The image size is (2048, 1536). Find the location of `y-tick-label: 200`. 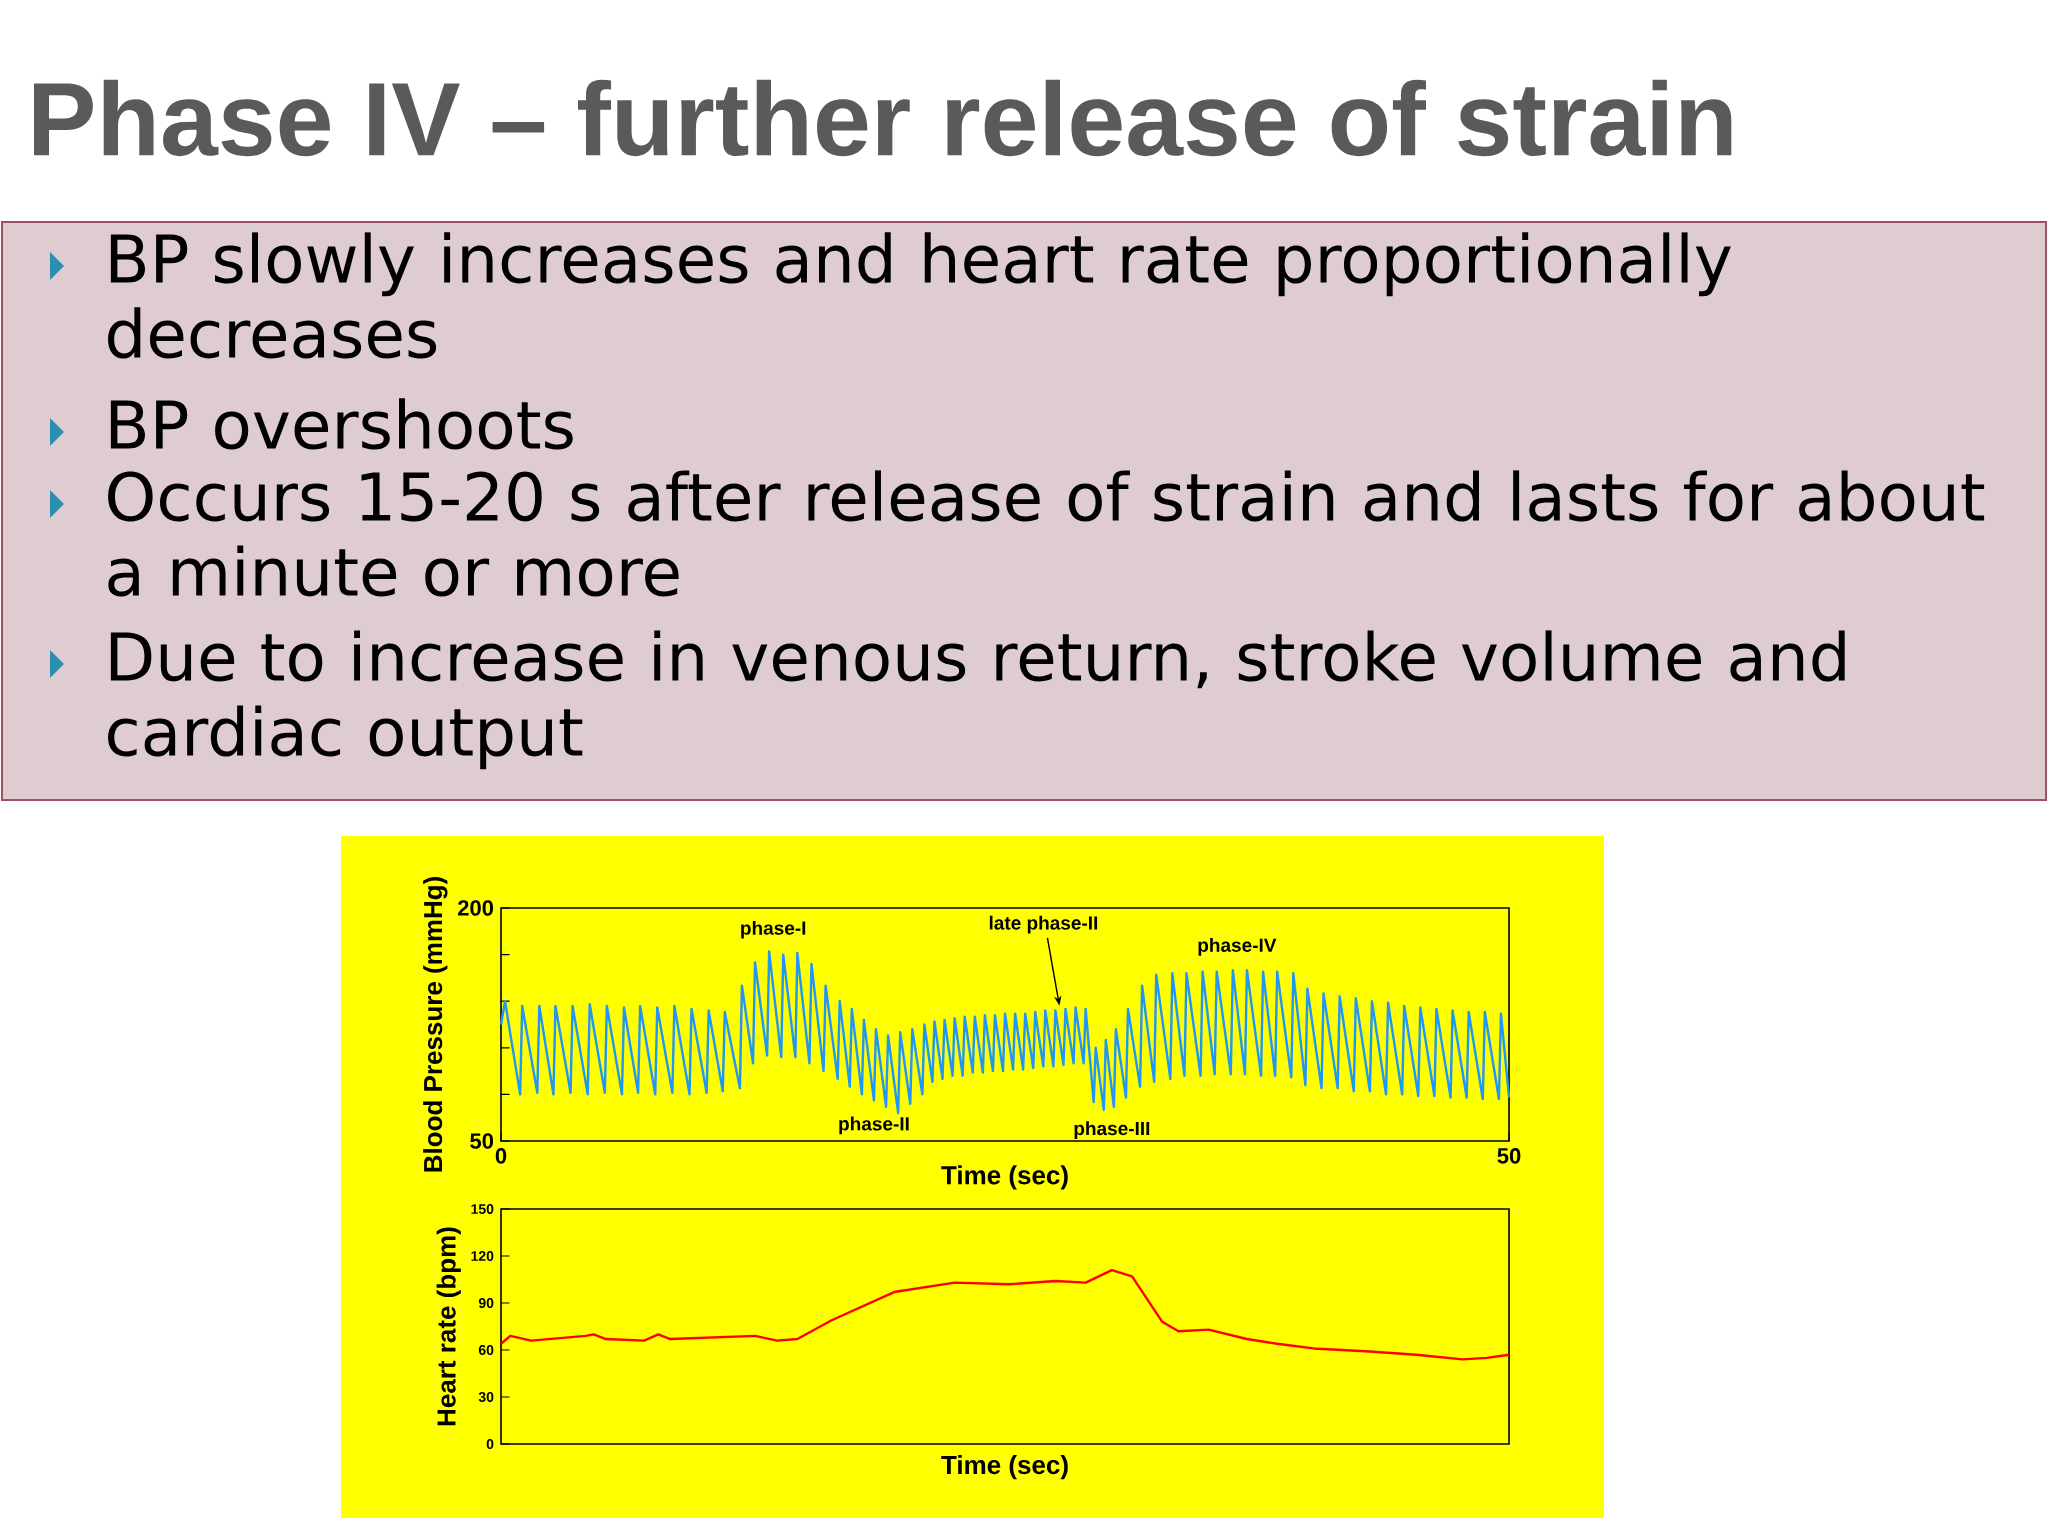

y-tick-label: 200 is located at coordinates (475, 908).